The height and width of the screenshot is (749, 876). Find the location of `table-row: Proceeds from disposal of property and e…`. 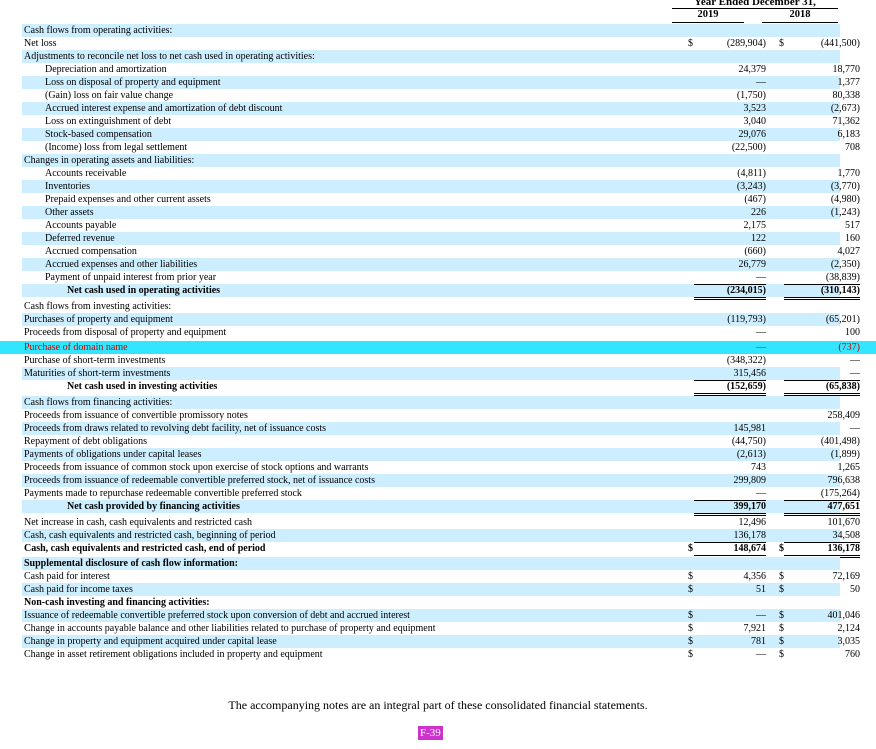

table-row: Proceeds from disposal of property and e… is located at coordinates (441, 332).